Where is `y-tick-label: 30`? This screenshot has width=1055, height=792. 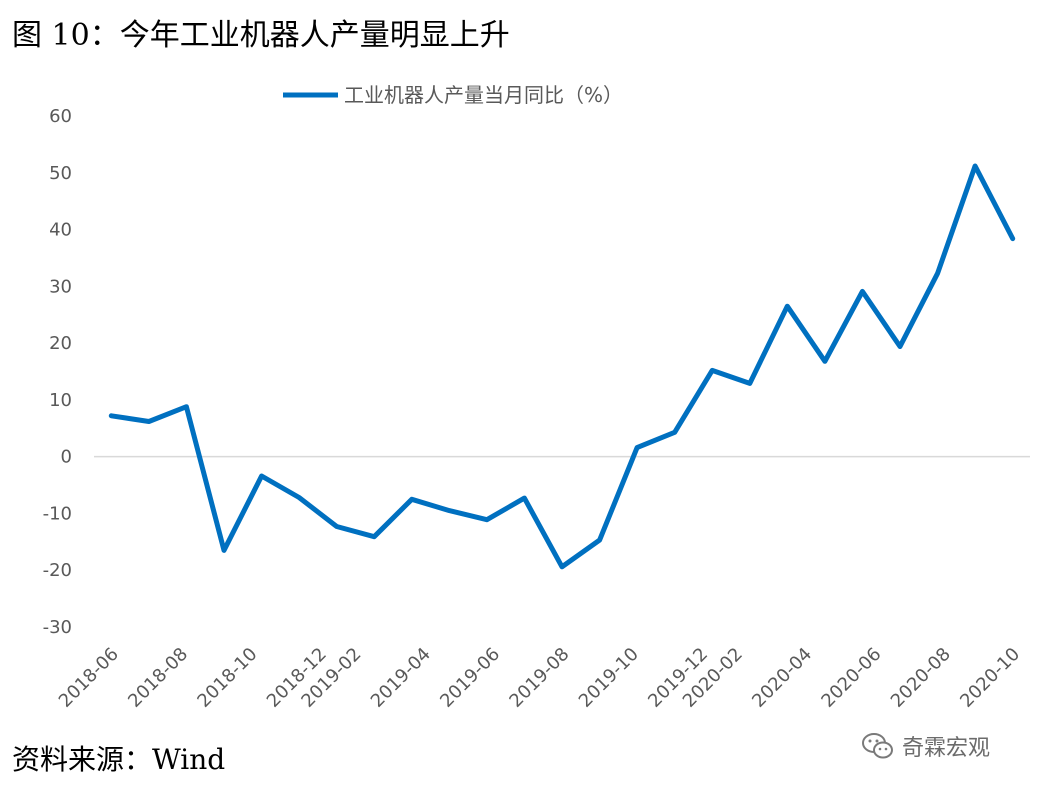
y-tick-label: 30 is located at coordinates (60, 286).